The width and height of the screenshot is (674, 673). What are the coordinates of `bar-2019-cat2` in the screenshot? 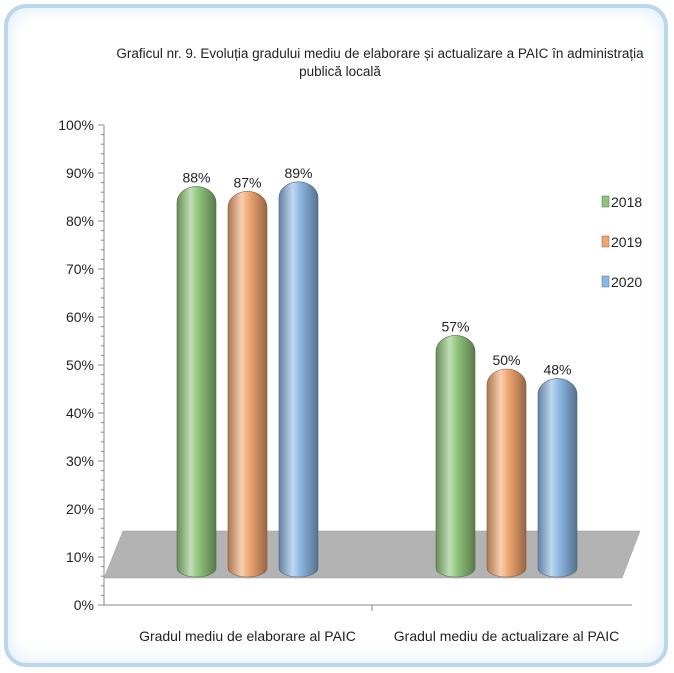 It's located at (506, 473).